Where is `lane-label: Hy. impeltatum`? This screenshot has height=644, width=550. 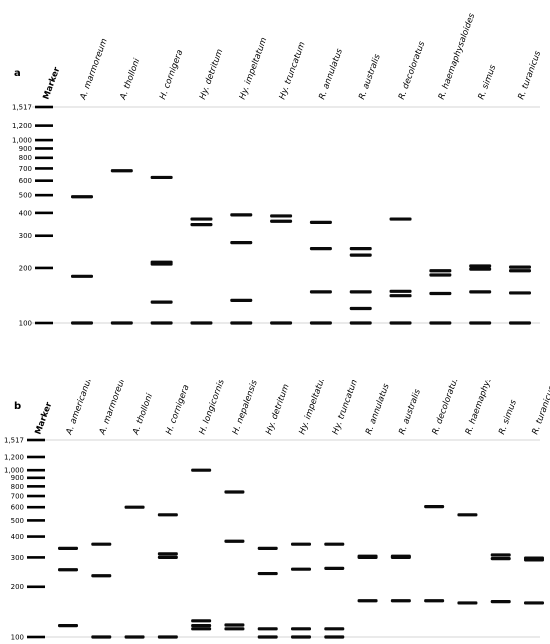
lane-label: Hy. impeltatum is located at coordinates (254, 68).